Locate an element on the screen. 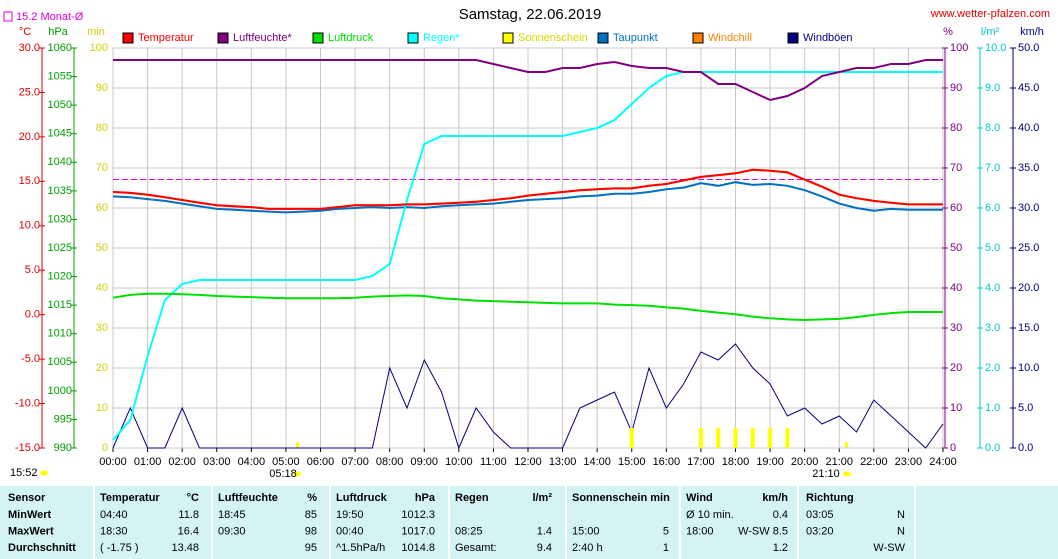  axis-unit: °C is located at coordinates (25, 32).